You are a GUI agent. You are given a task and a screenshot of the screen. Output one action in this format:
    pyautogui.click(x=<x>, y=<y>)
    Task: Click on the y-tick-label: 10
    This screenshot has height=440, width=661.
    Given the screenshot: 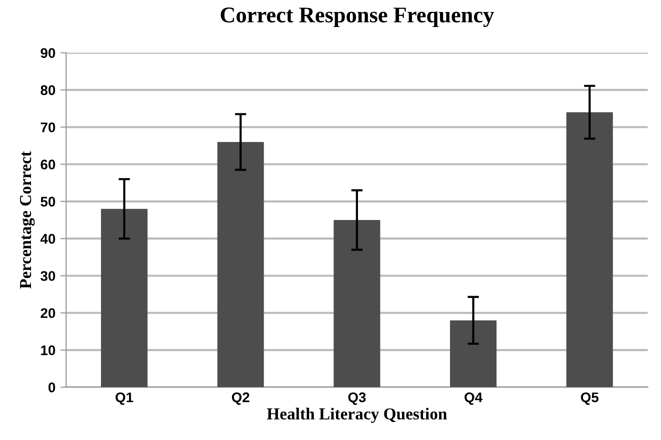 What is the action you would take?
    pyautogui.click(x=48, y=350)
    